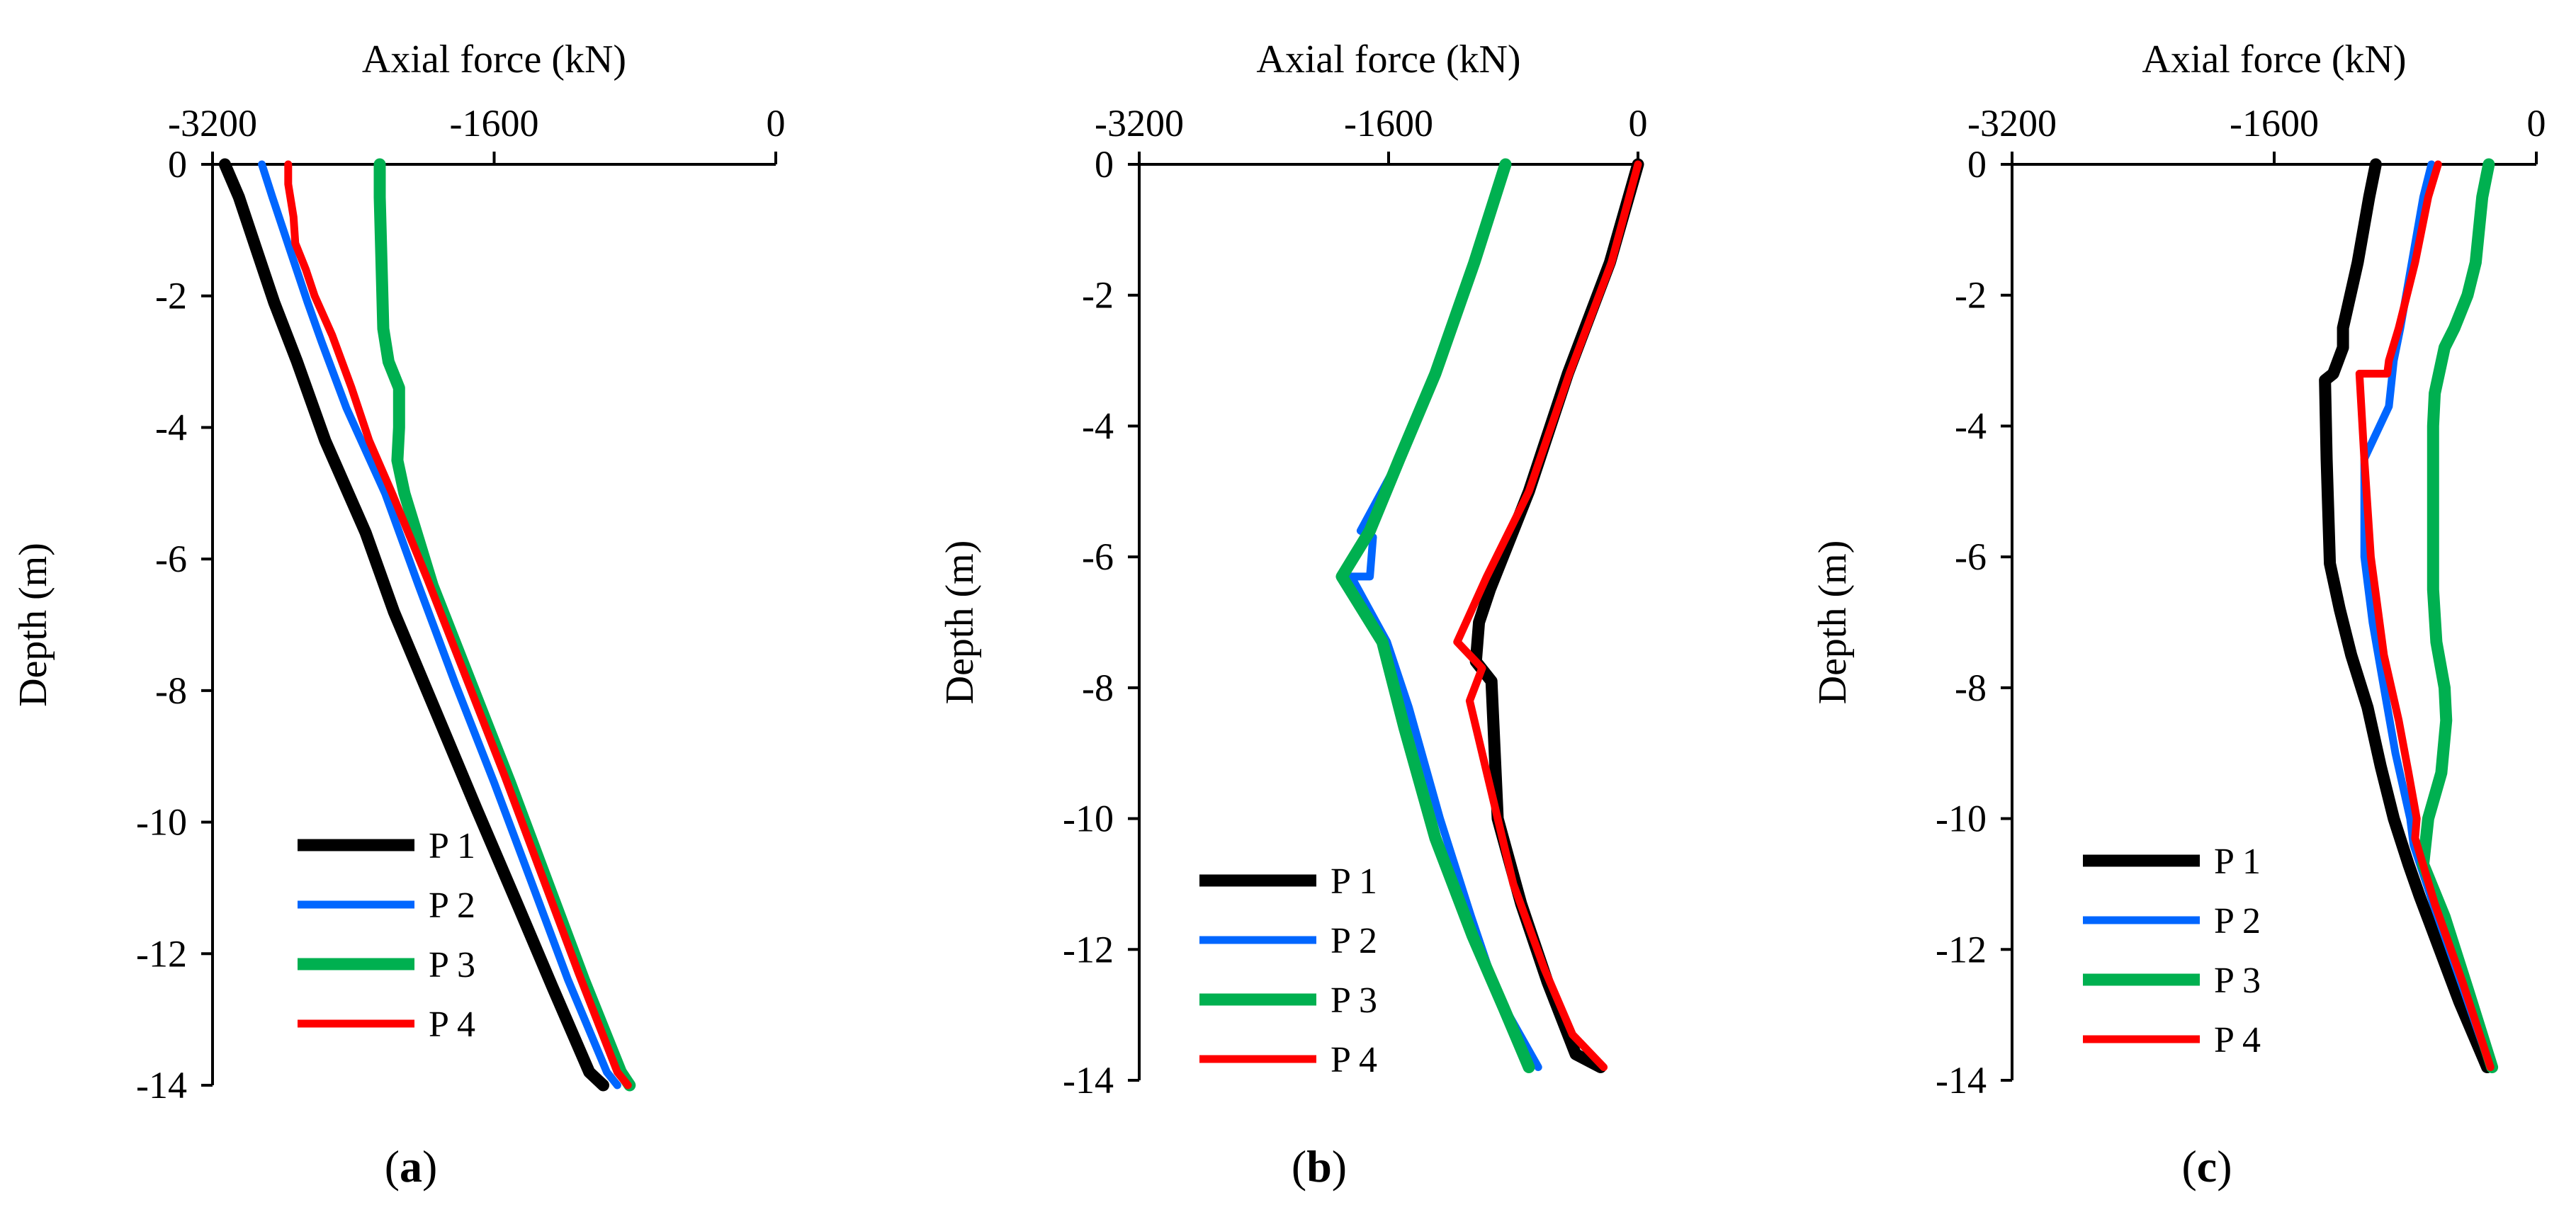 The height and width of the screenshot is (1217, 2576). What do you see at coordinates (2206, 1166) in the screenshot?
I see `panel-label: (c)` at bounding box center [2206, 1166].